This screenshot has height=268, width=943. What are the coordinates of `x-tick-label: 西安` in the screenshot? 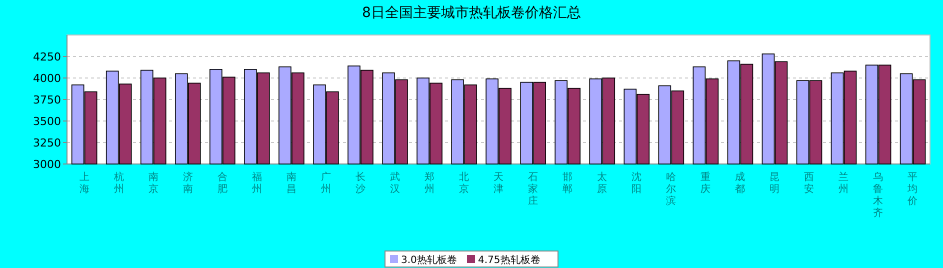 It's located at (809, 183).